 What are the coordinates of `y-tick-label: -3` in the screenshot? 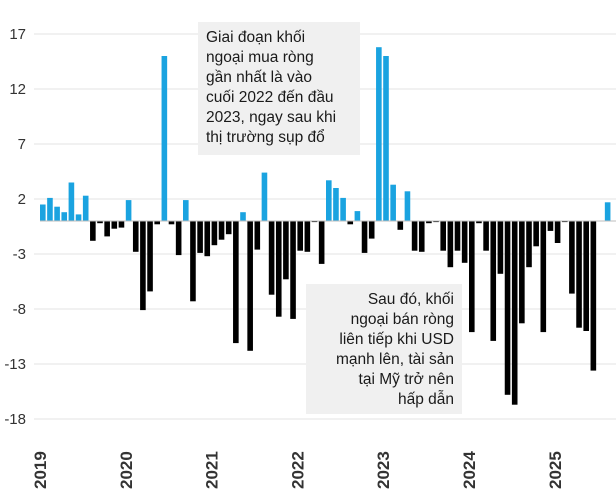 It's located at (19, 254).